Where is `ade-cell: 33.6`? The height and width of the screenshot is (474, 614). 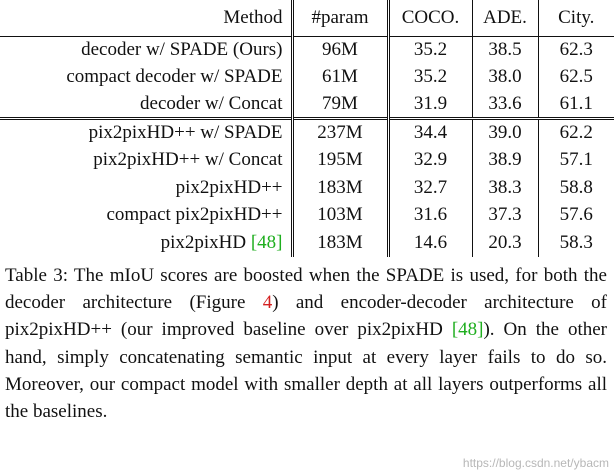
ade-cell: 33.6 is located at coordinates (505, 105).